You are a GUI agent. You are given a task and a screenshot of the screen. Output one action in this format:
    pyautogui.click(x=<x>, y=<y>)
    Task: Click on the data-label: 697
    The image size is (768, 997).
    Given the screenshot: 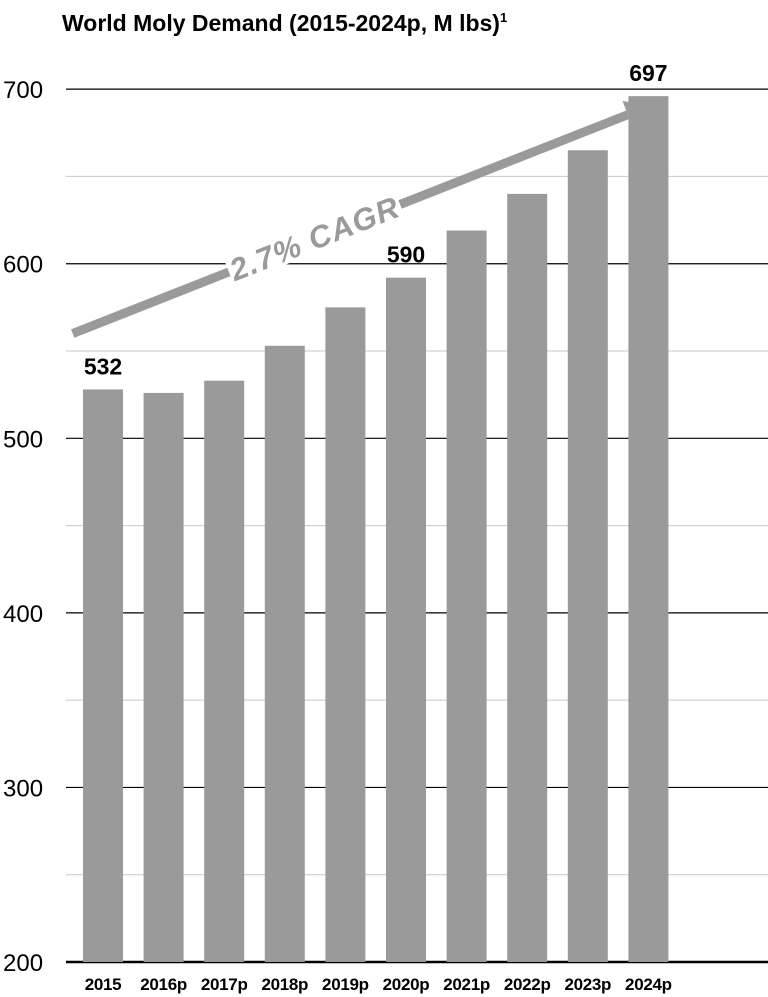 What is the action you would take?
    pyautogui.click(x=648, y=73)
    